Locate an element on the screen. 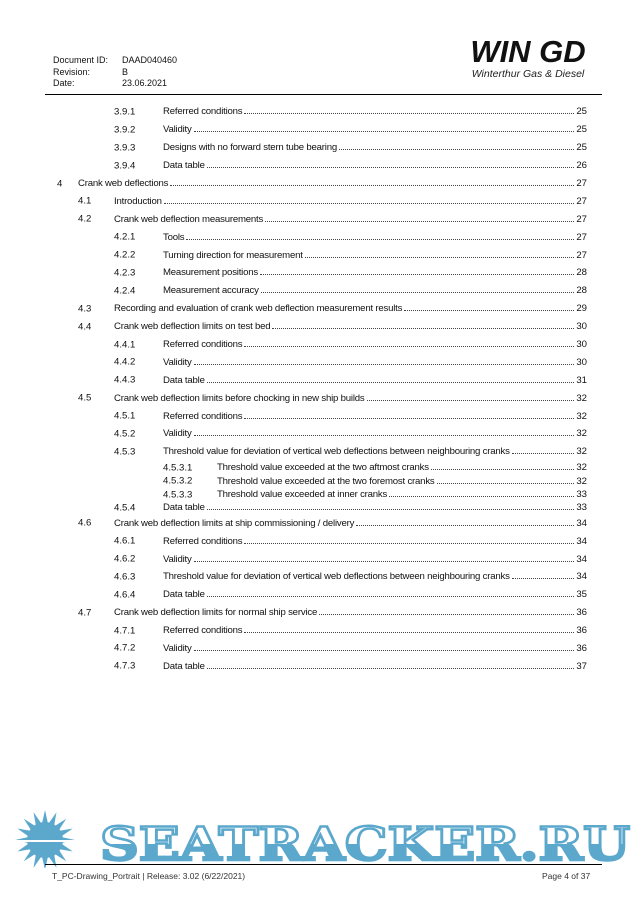  toc-title: Referred conditions is located at coordinates (203, 416).